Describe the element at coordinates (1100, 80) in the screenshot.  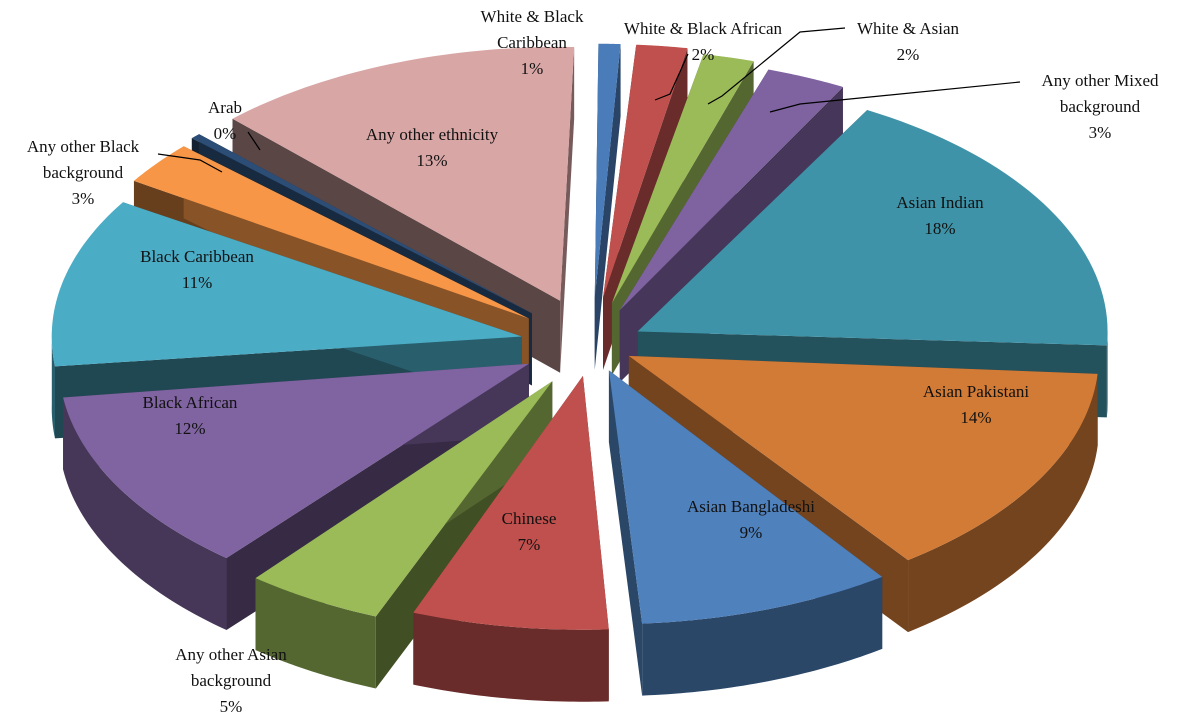
I see `slice-name-line: Any other Mixed` at that location.